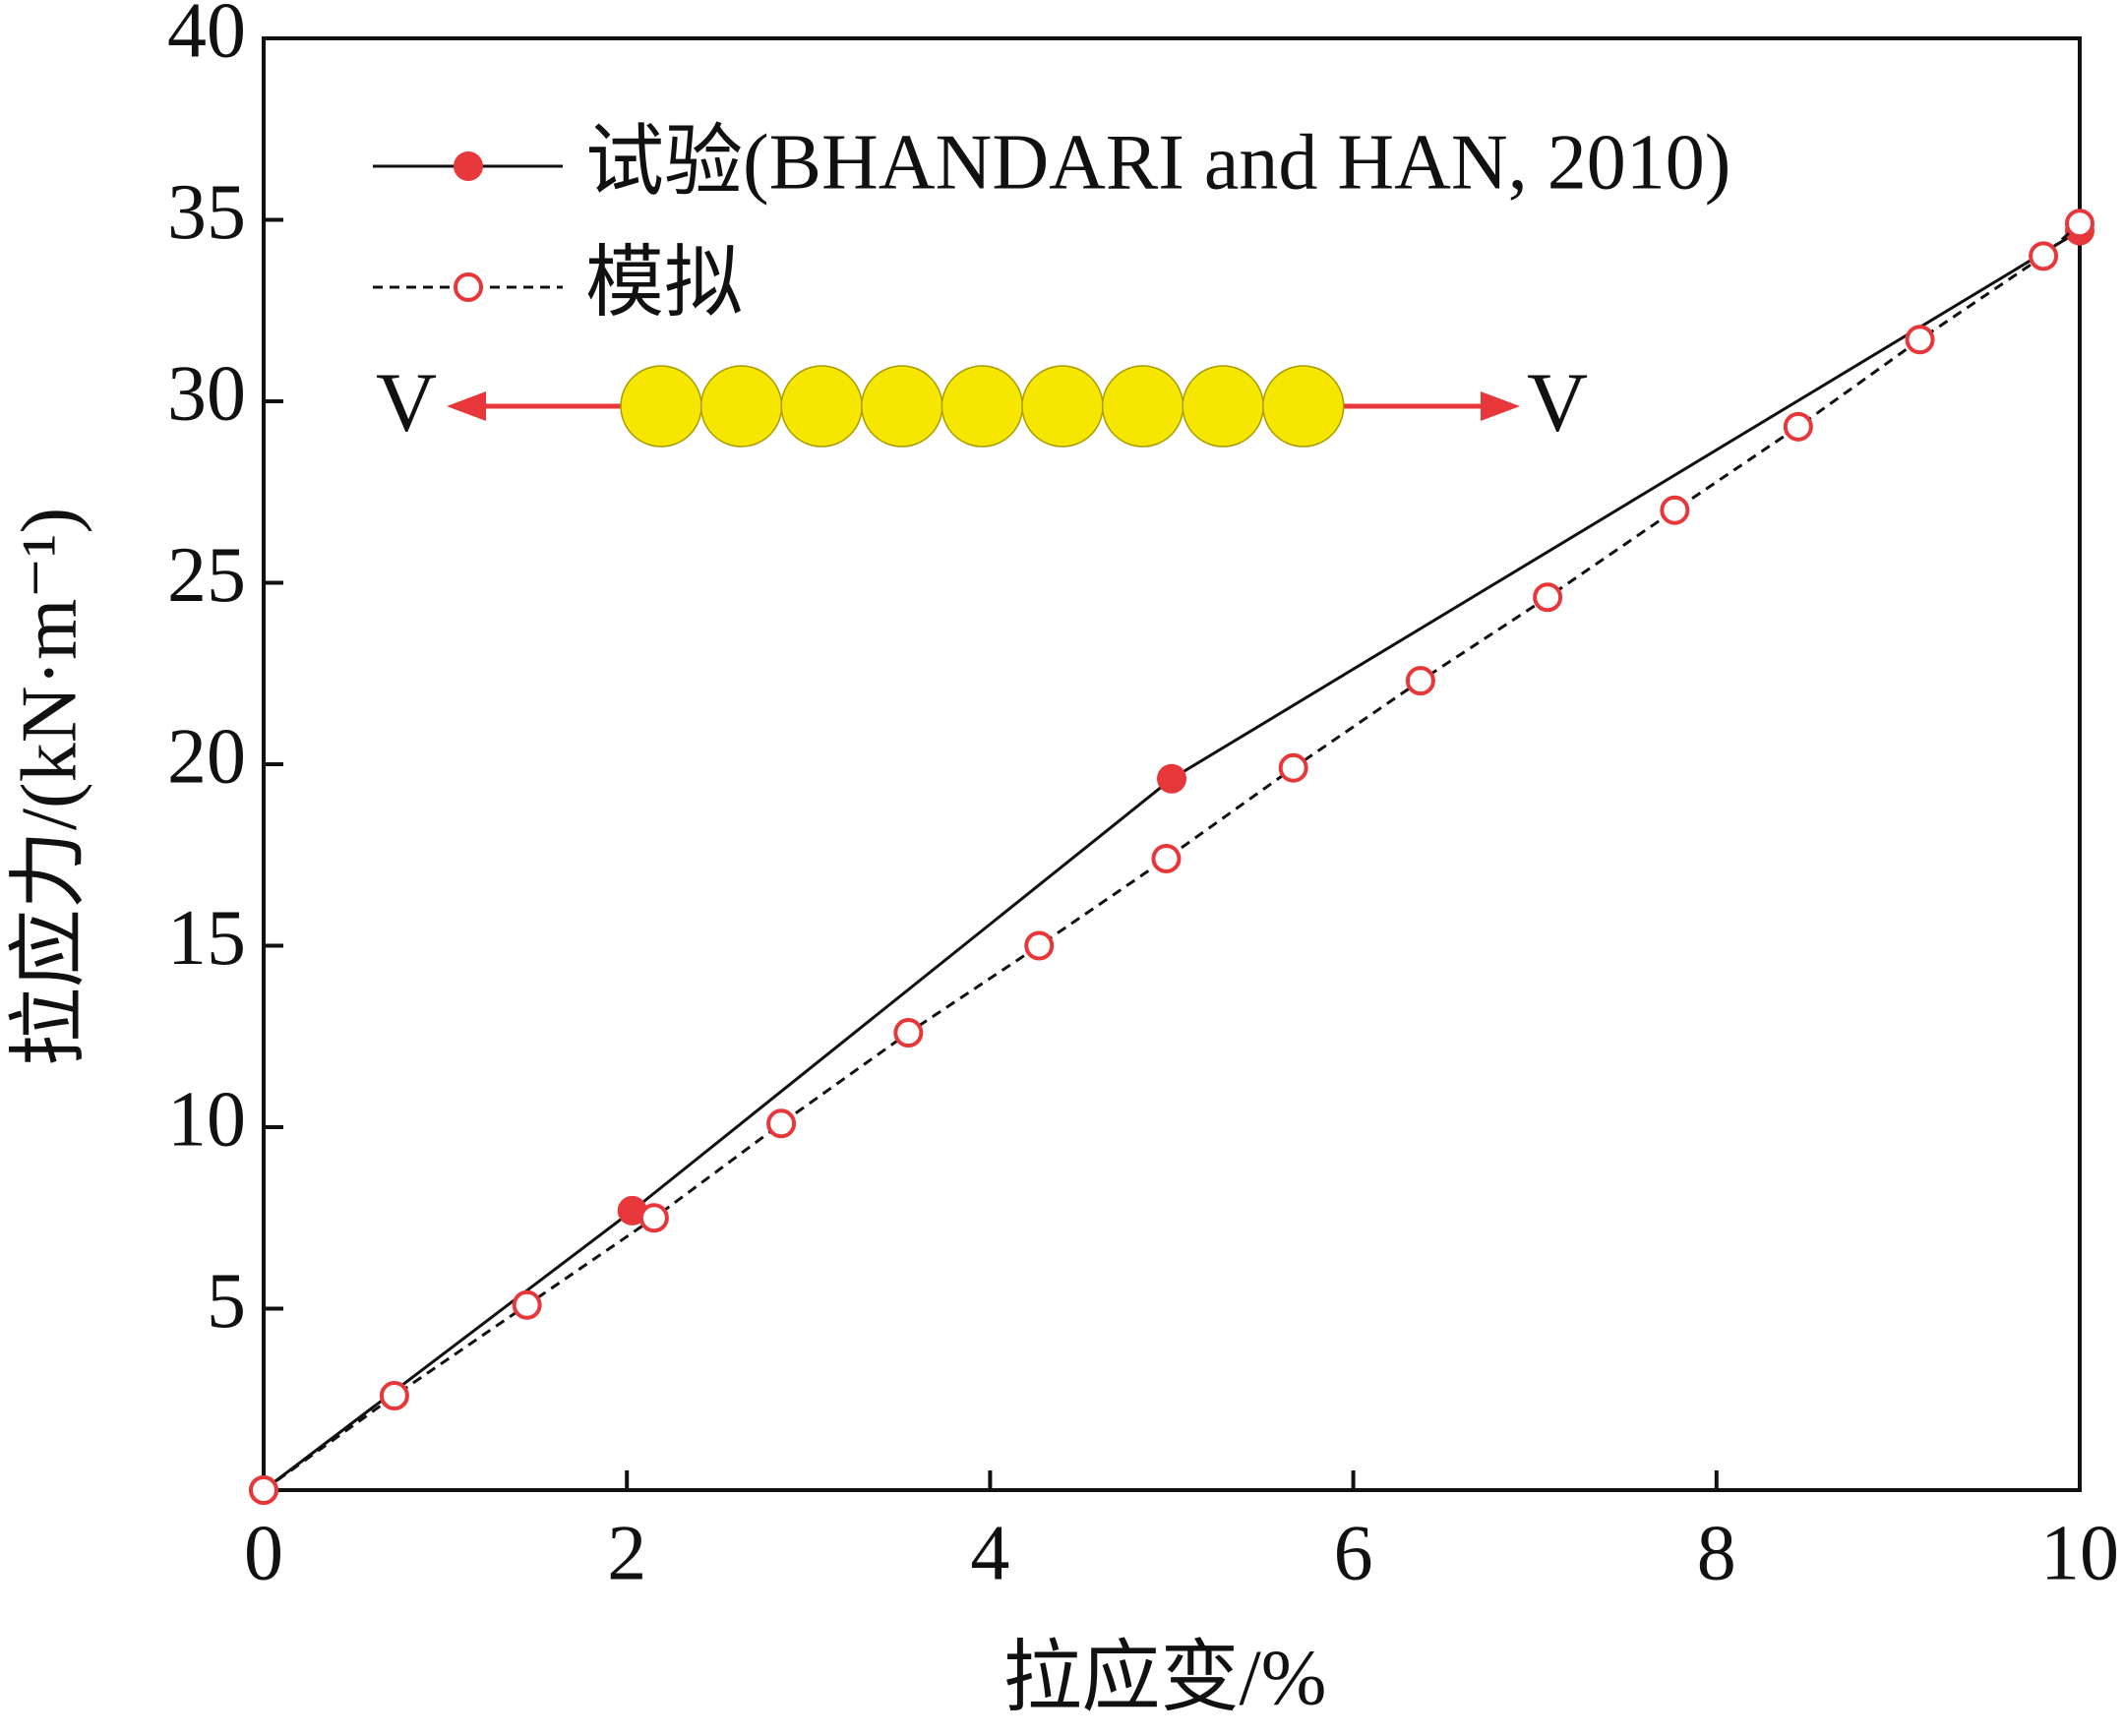 The height and width of the screenshot is (1736, 2124). Describe the element at coordinates (206, 1119) in the screenshot. I see `y-tick-label: 10` at that location.